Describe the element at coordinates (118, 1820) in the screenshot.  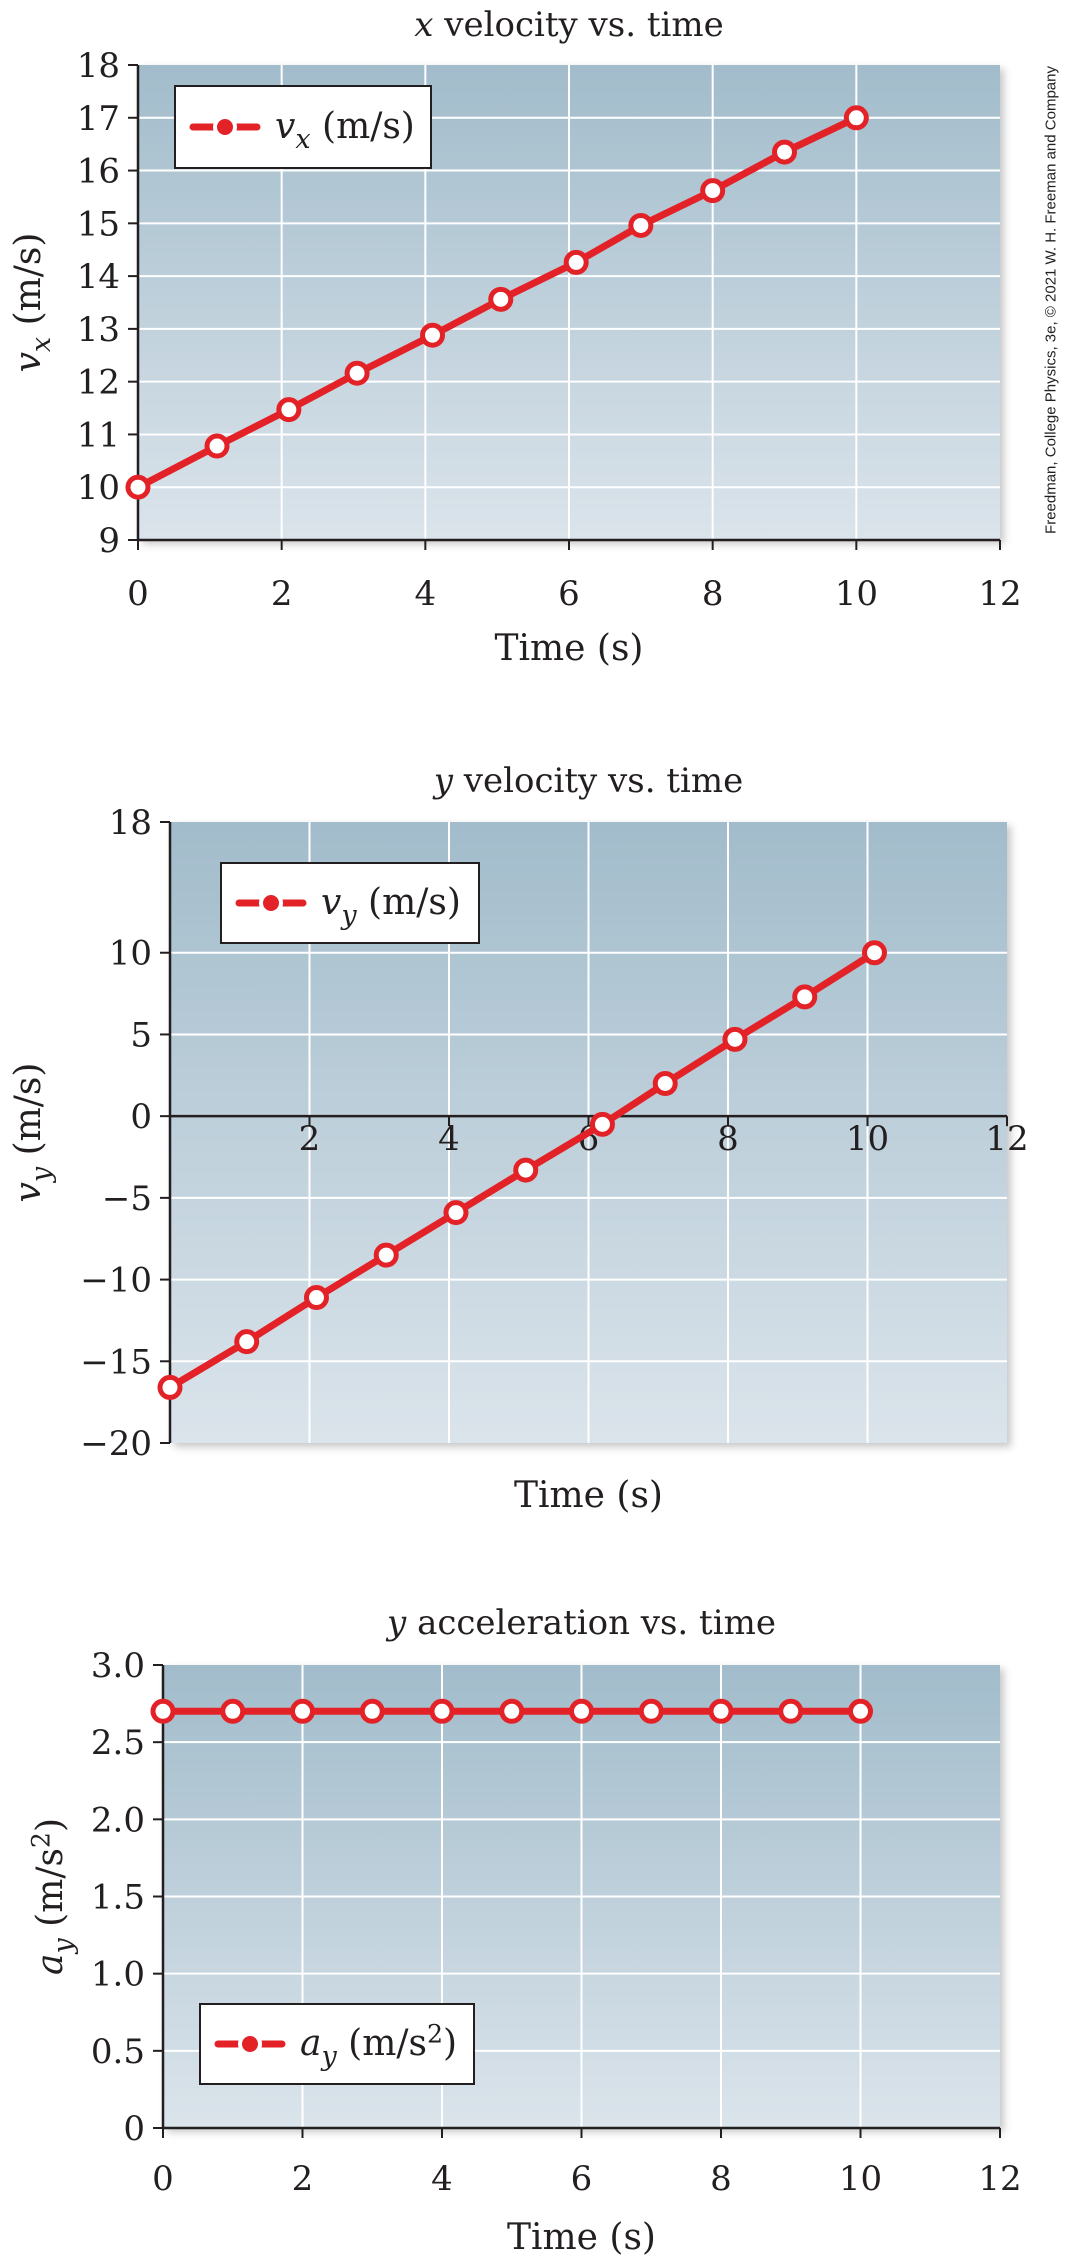
I see `y-tick-label: 2.0` at that location.